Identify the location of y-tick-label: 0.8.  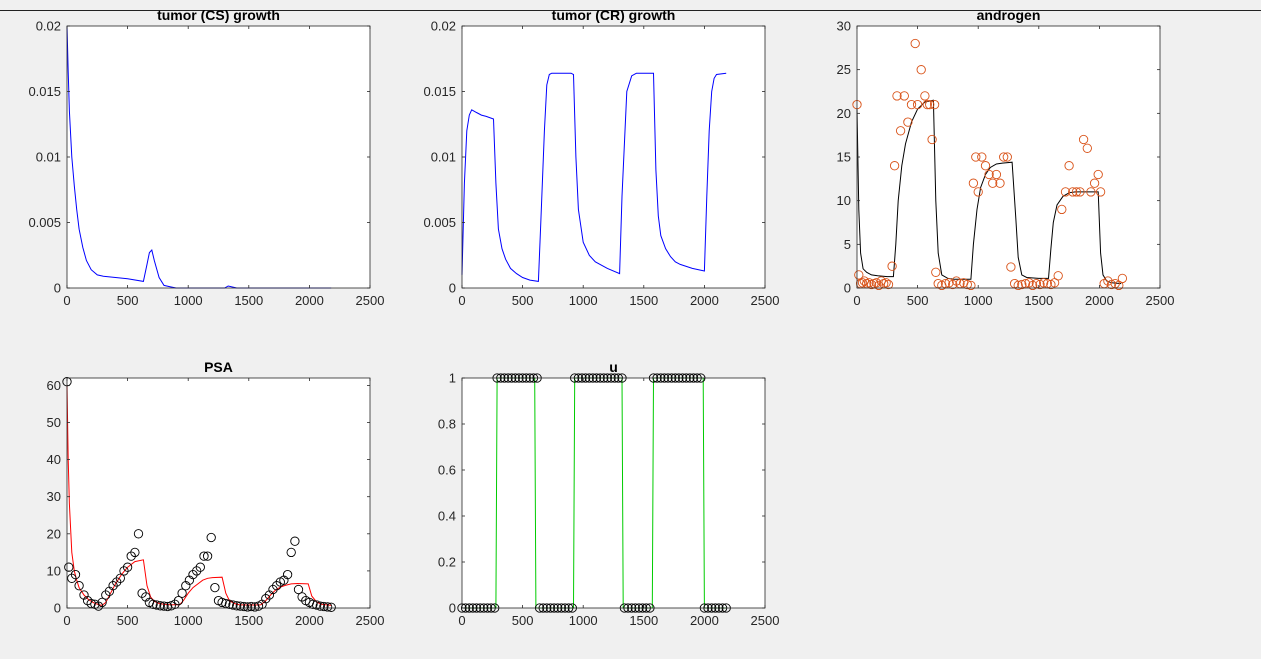
(447, 424).